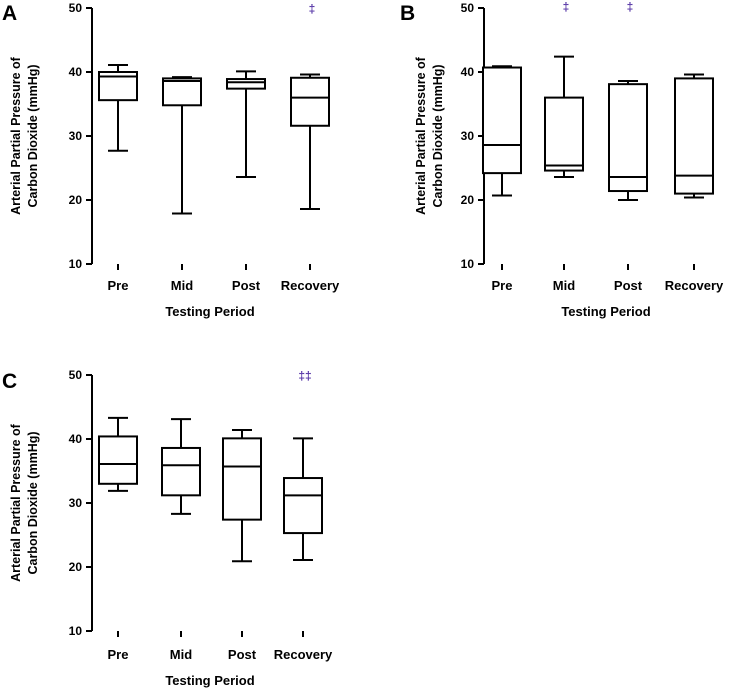 The height and width of the screenshot is (688, 754). What do you see at coordinates (304, 376) in the screenshot?
I see `significance-marker: ‡‡` at bounding box center [304, 376].